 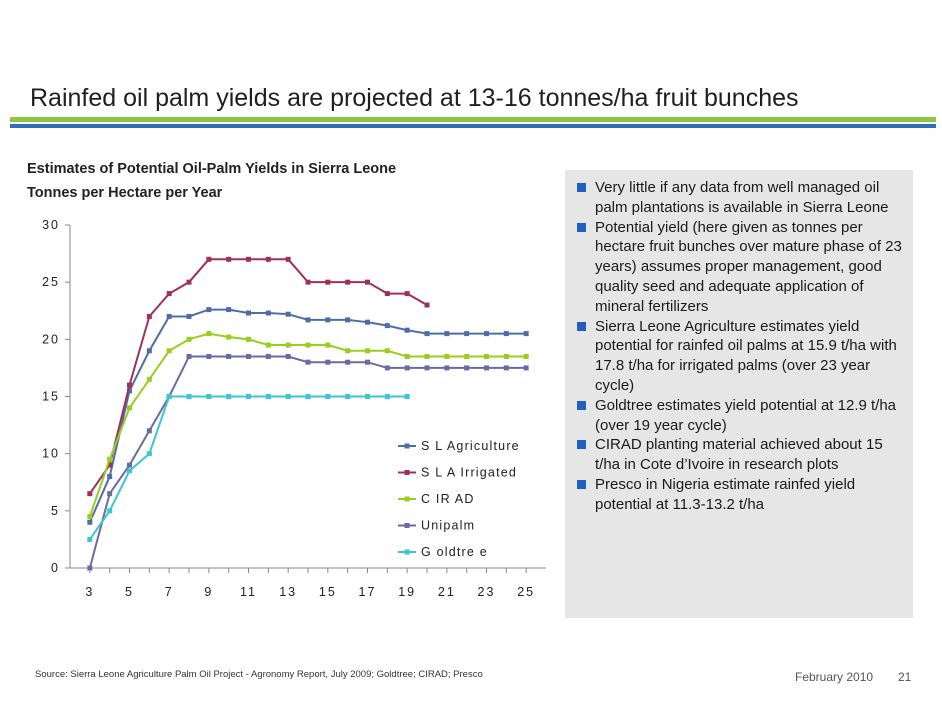 What do you see at coordinates (834, 677) in the screenshot?
I see `footer-date: February 2010` at bounding box center [834, 677].